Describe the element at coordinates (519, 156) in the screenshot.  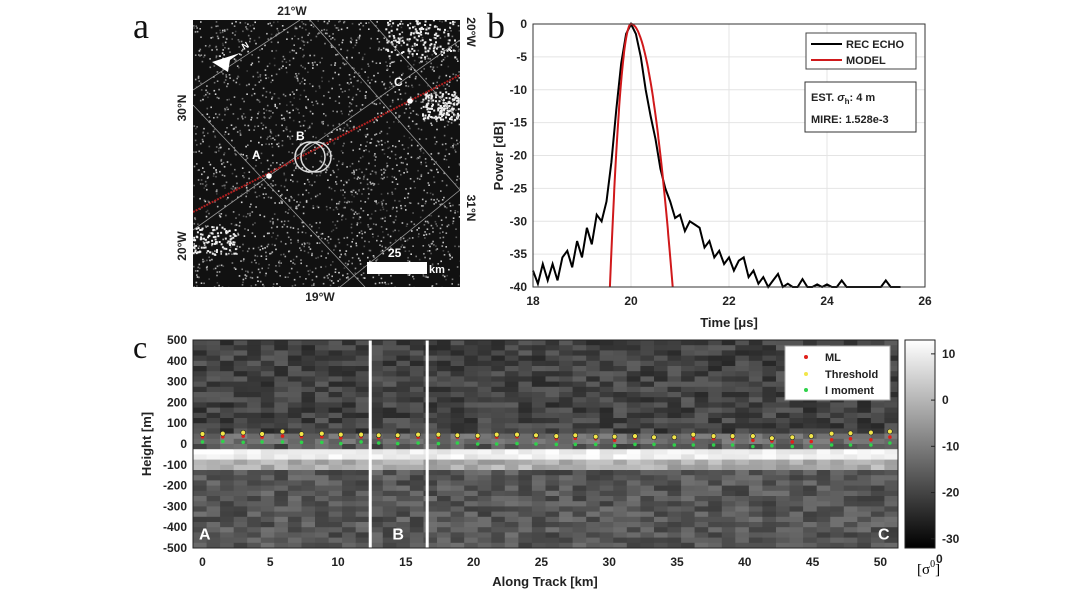
I see `y-tick-label: -20` at that location.